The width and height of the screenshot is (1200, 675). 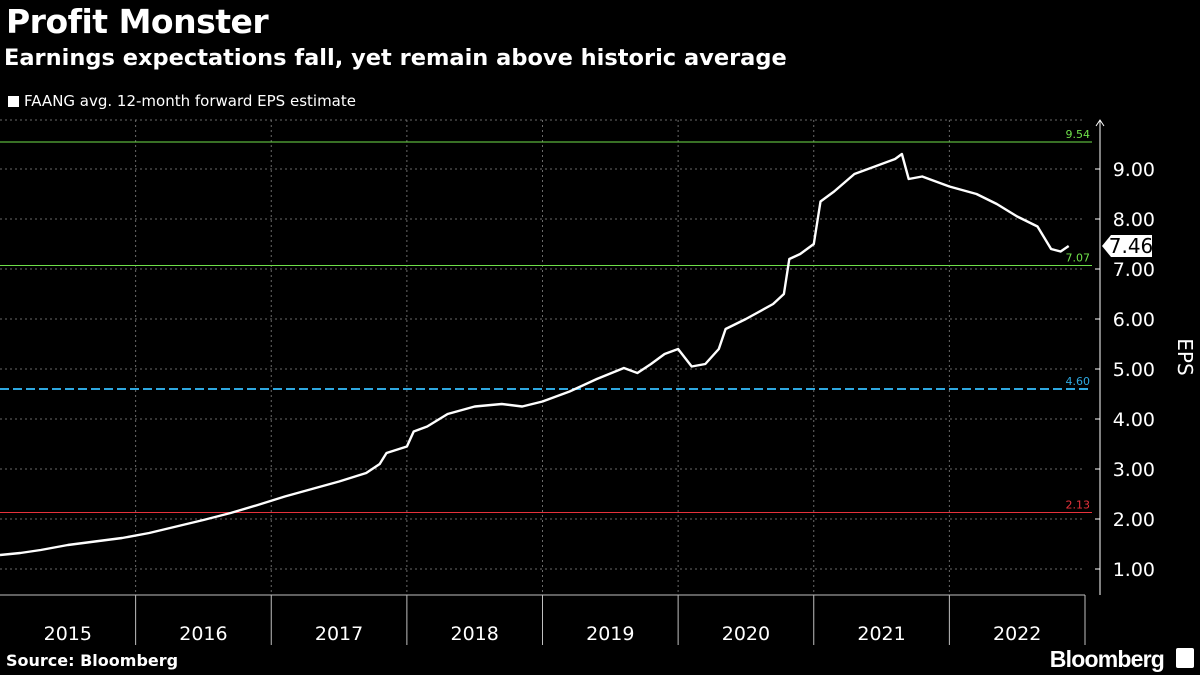 What do you see at coordinates (1134, 170) in the screenshot?
I see `y-tick-label: 9.00` at bounding box center [1134, 170].